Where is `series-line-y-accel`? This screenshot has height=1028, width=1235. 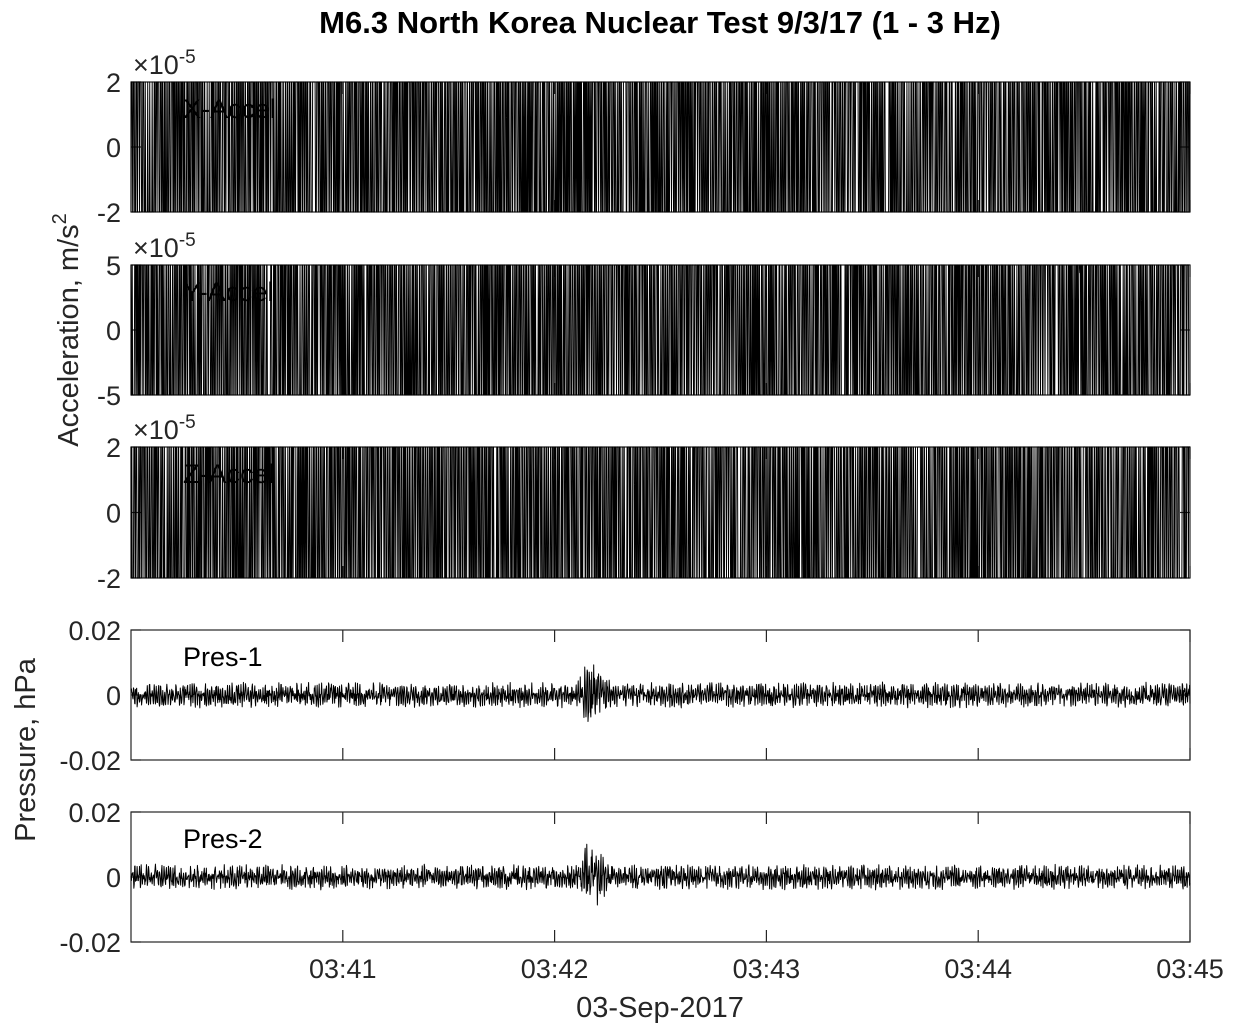
series-line-y-accel is located at coordinates (660, 330).